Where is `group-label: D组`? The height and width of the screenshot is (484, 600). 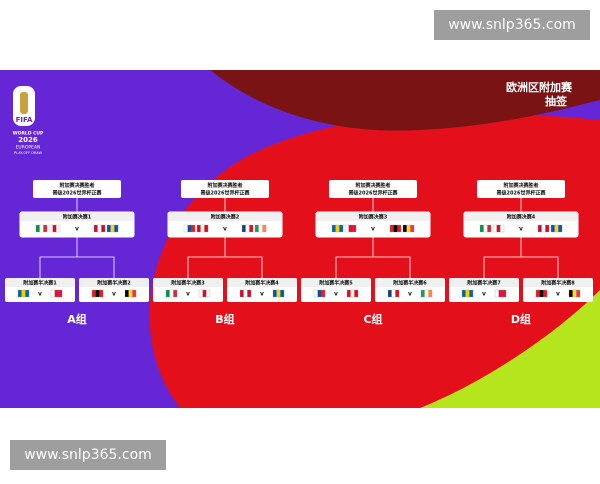
group-label: D组 is located at coordinates (521, 319).